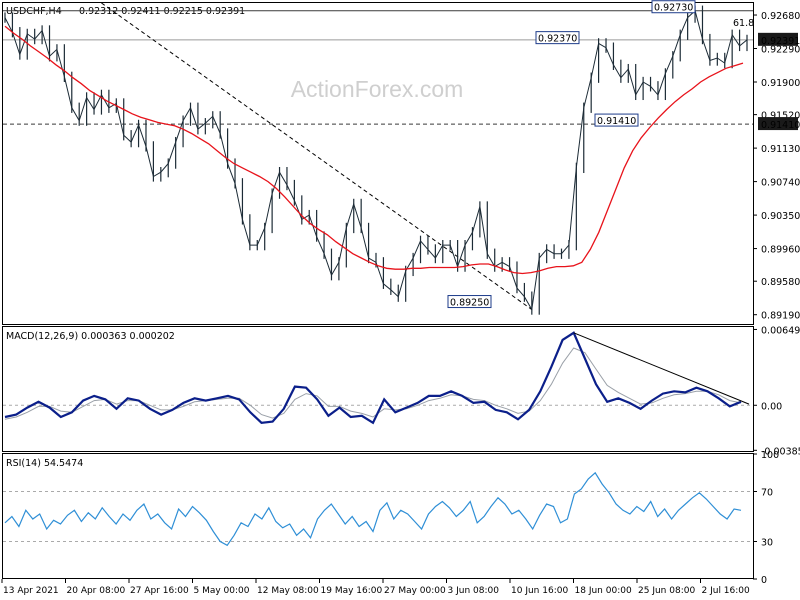  I want to click on label-high-text: 0.92730, so click(673, 8).